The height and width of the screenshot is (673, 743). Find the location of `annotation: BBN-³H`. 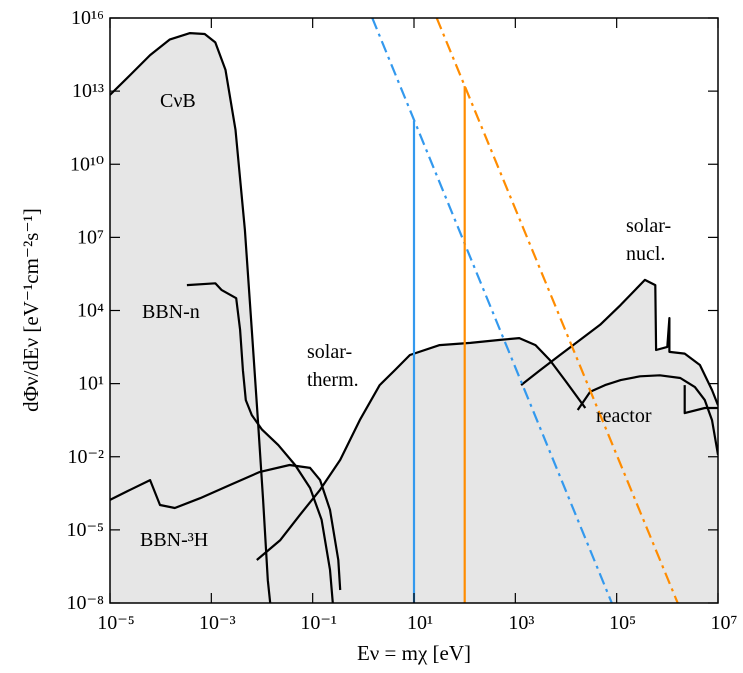

annotation: BBN-³H is located at coordinates (174, 540).